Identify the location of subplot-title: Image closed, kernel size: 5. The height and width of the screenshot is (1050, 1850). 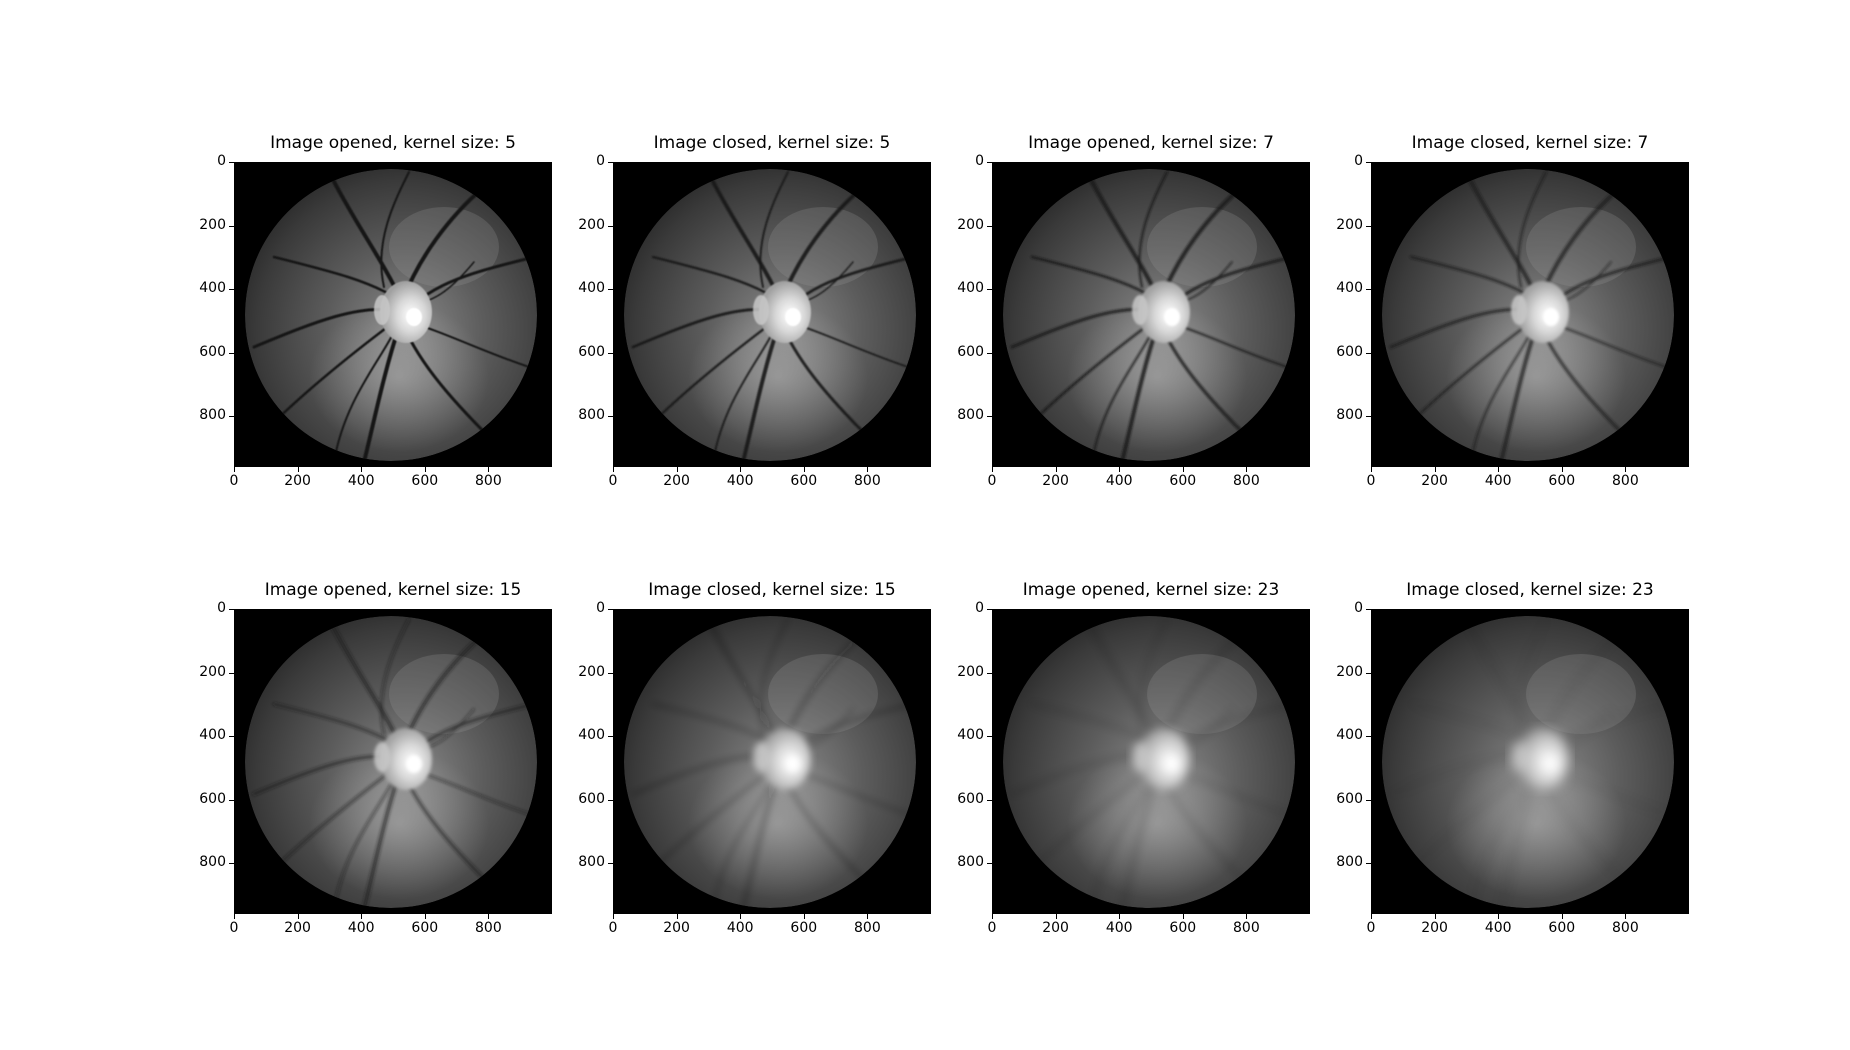
(772, 143).